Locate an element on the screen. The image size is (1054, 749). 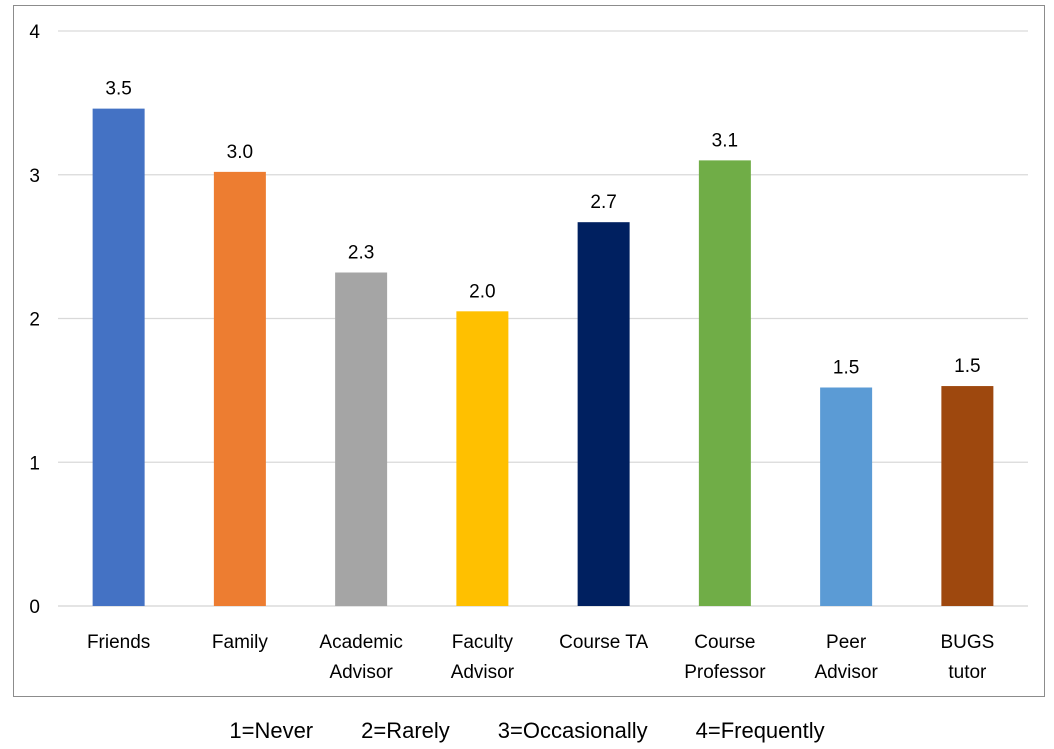
caption-item-never: 1=Never is located at coordinates (271, 730).